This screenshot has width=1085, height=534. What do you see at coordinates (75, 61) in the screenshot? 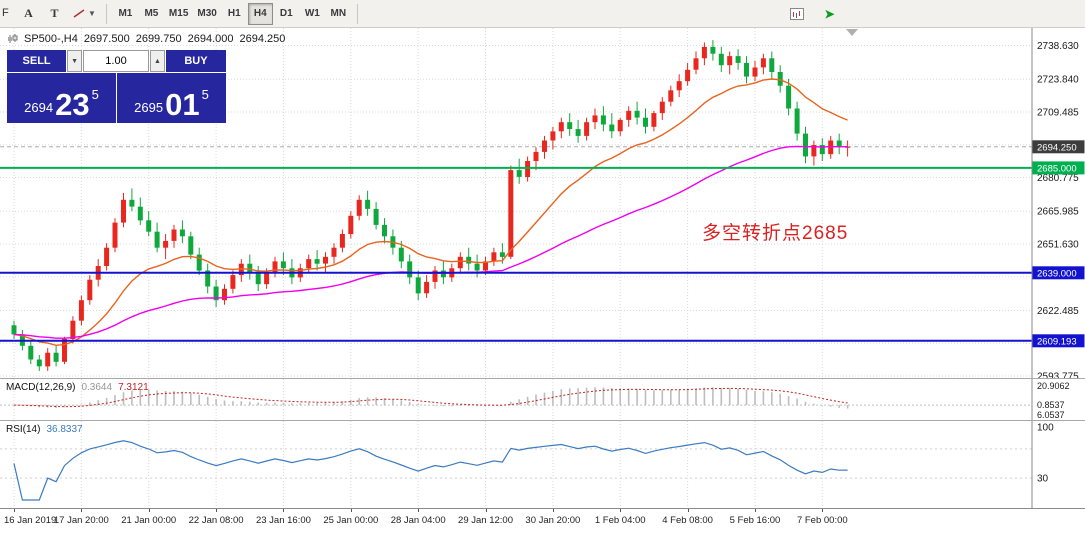
I see `volume-down-button: ▼` at bounding box center [75, 61].